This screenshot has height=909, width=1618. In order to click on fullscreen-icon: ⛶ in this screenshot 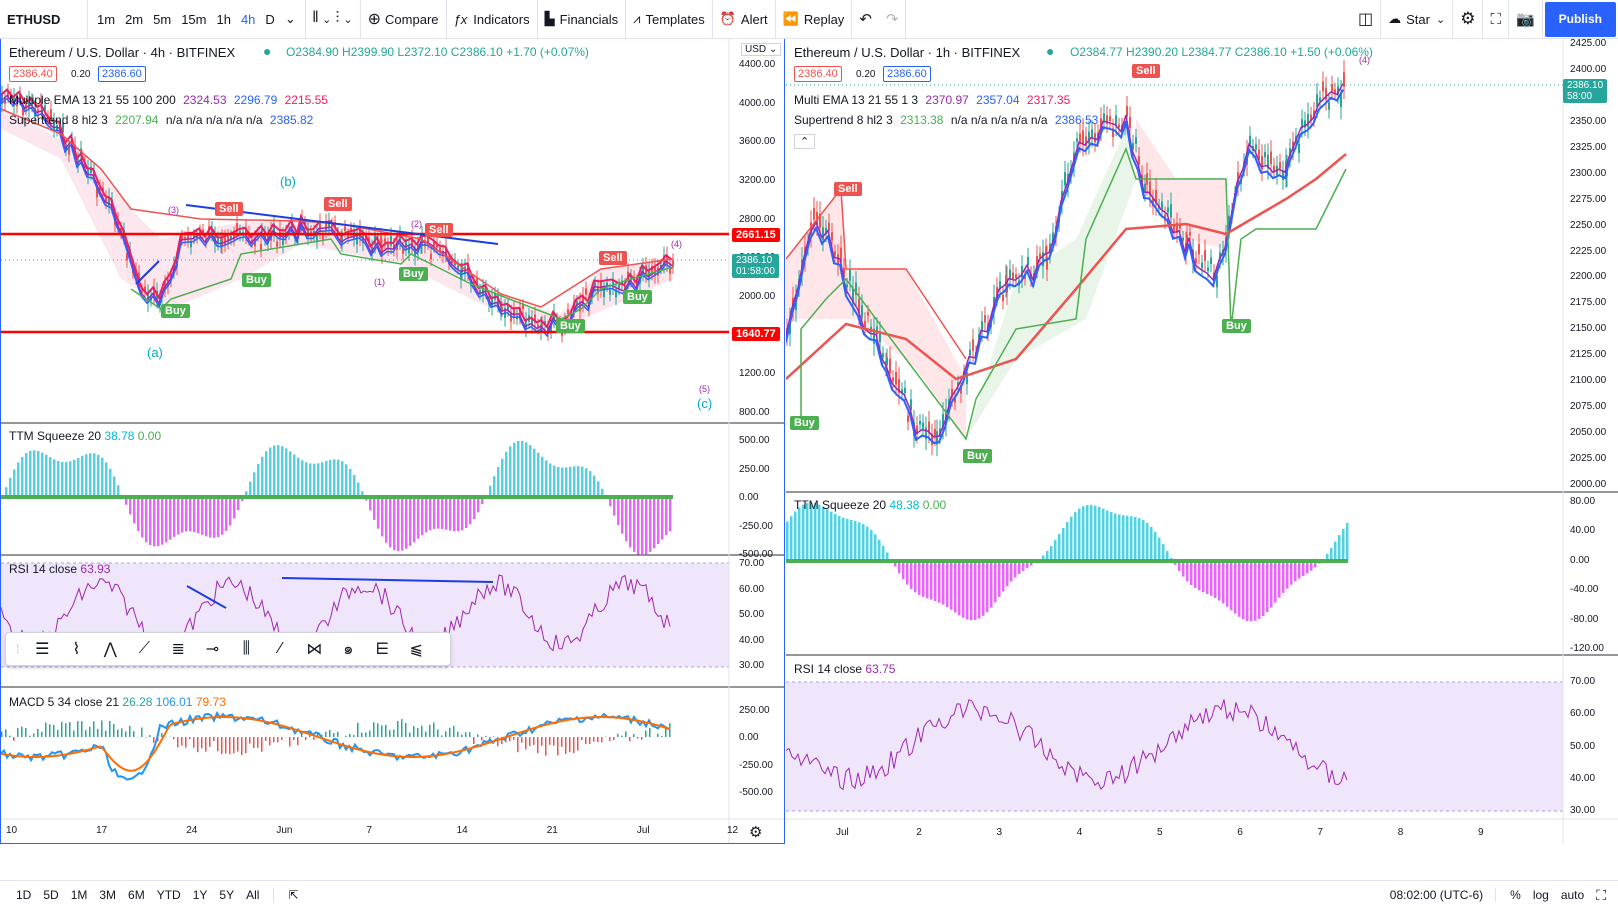, I will do `click(1601, 894)`.